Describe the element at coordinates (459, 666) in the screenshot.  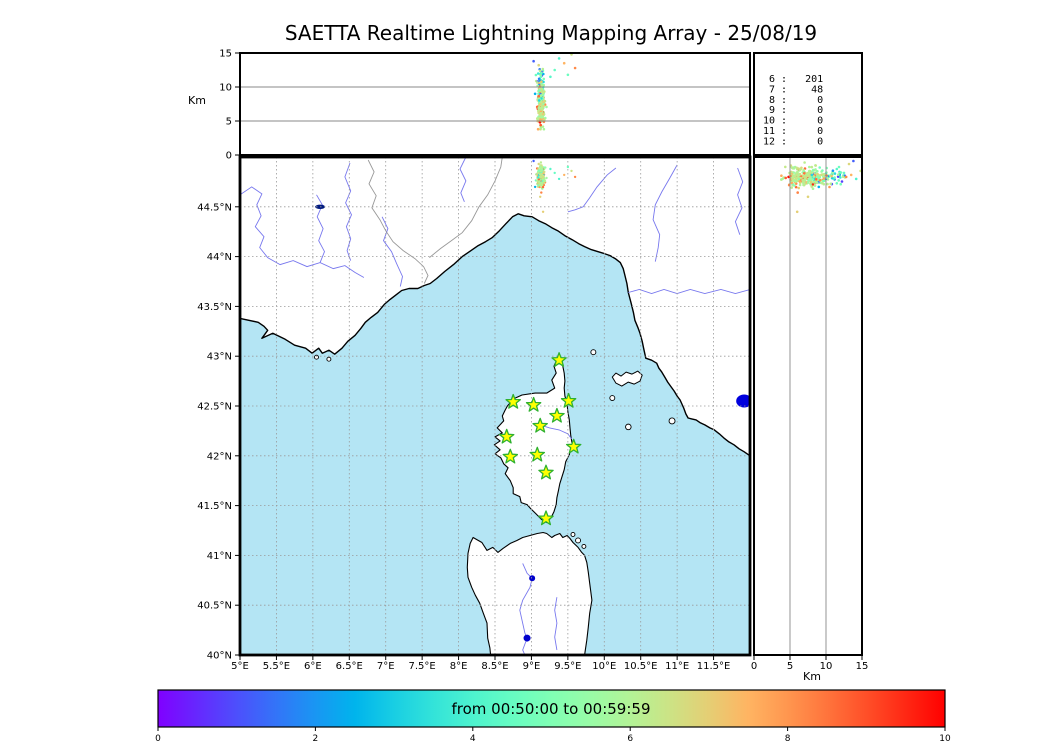
I see `map-xtick-label: 8°E` at that location.